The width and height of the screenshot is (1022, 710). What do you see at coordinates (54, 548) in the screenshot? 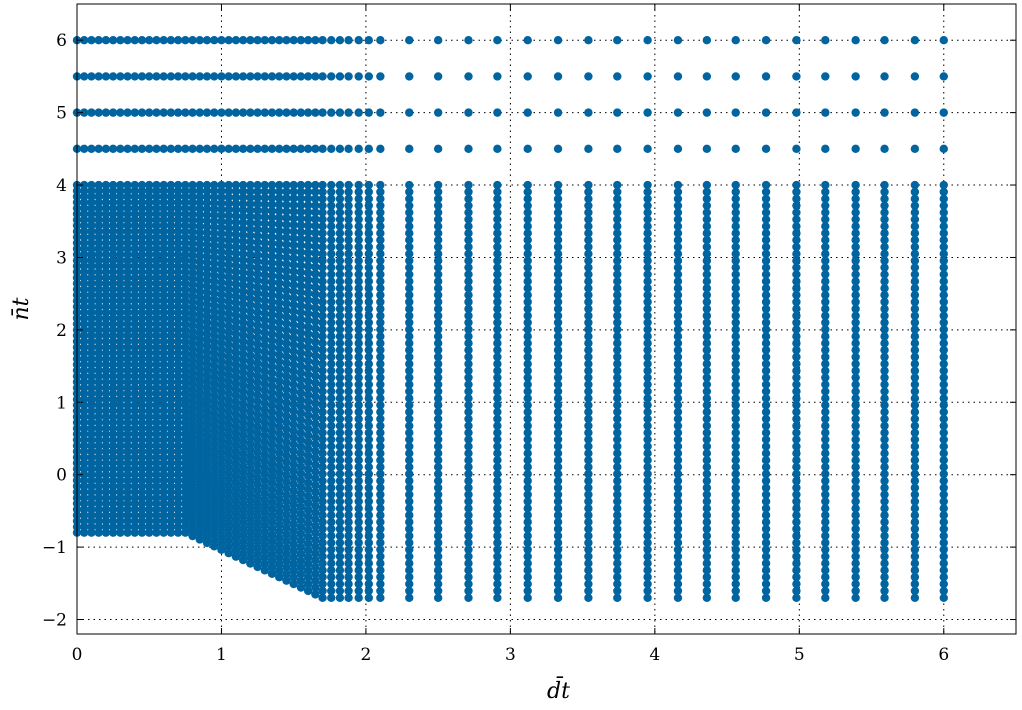
I see `y-tick-label: −1` at bounding box center [54, 548].